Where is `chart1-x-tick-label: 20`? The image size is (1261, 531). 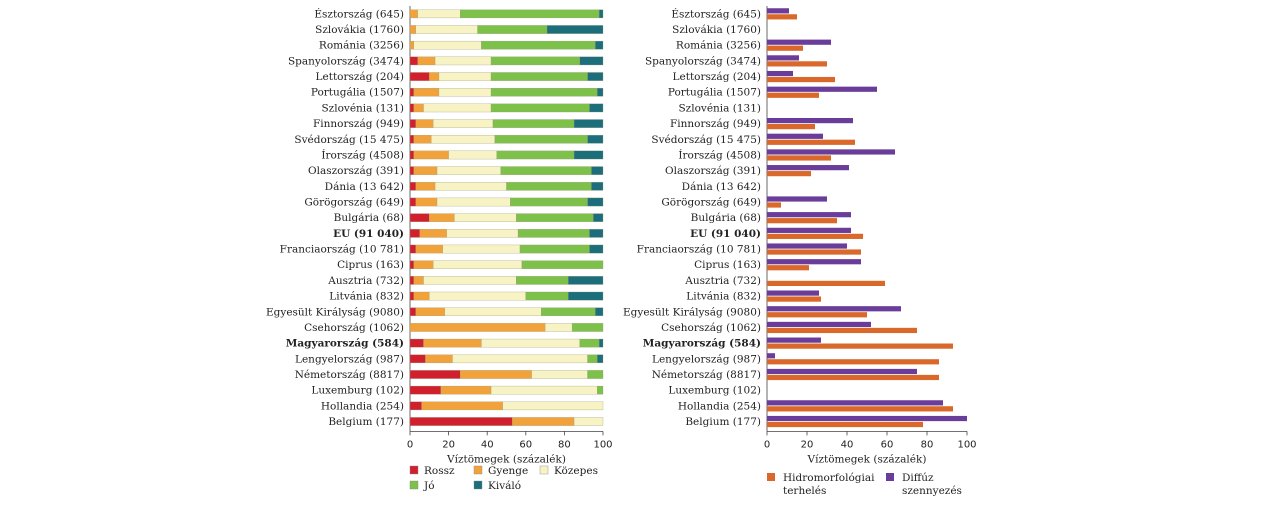 chart1-x-tick-label: 20 is located at coordinates (448, 444).